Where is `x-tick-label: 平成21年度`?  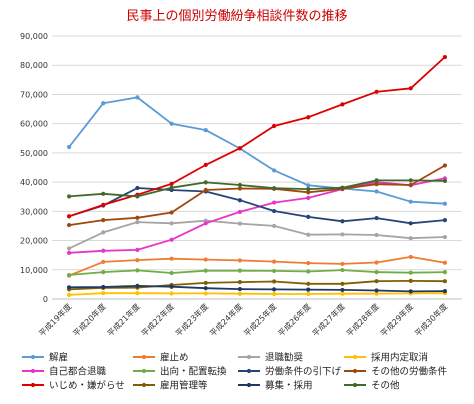
x-tick-label: 平成21年度 is located at coordinates (123, 319).